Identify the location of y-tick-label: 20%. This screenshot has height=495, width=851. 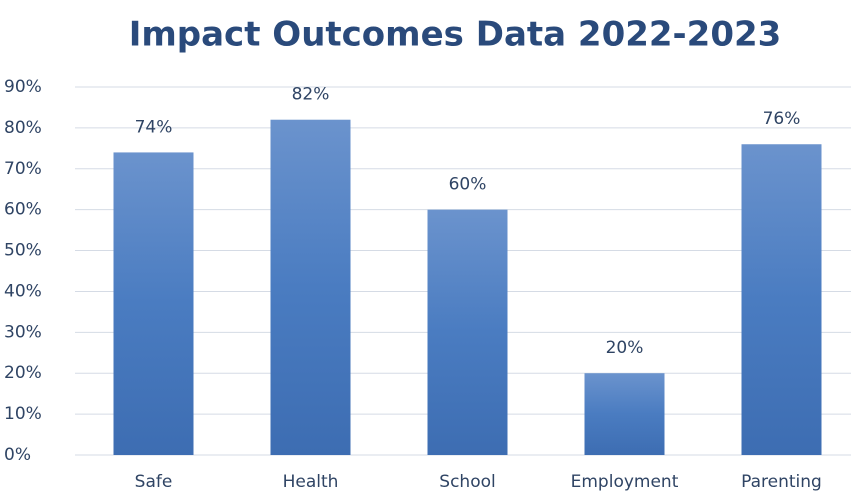
(23, 373).